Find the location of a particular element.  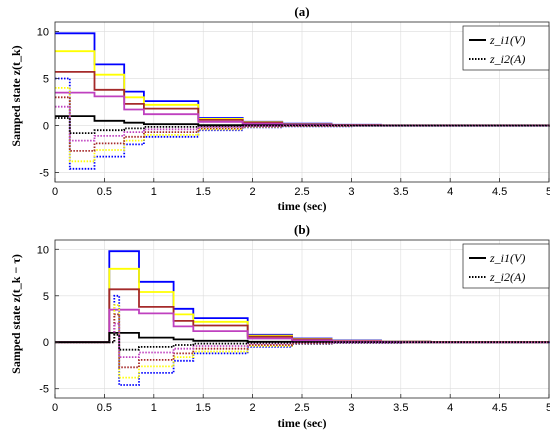

y-axis-label-text: Samped state z(t_k) is located at coordinates (16, 95).